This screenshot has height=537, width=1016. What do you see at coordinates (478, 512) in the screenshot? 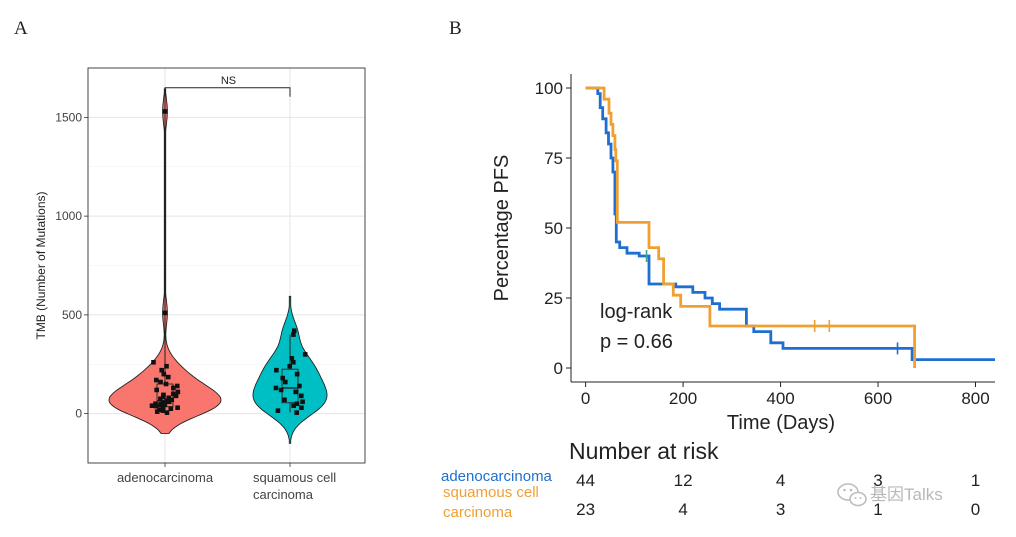
I see `risk-row-label: carcinoma` at bounding box center [478, 512].